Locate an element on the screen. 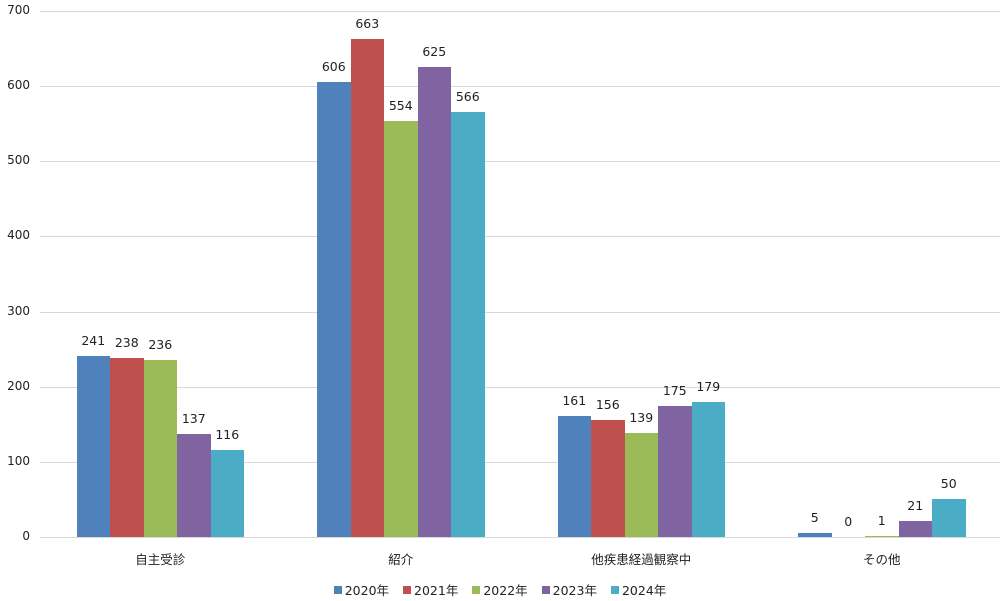 Image resolution: width=1000 pixels, height=601 pixels. data-label: 554 is located at coordinates (400, 105).